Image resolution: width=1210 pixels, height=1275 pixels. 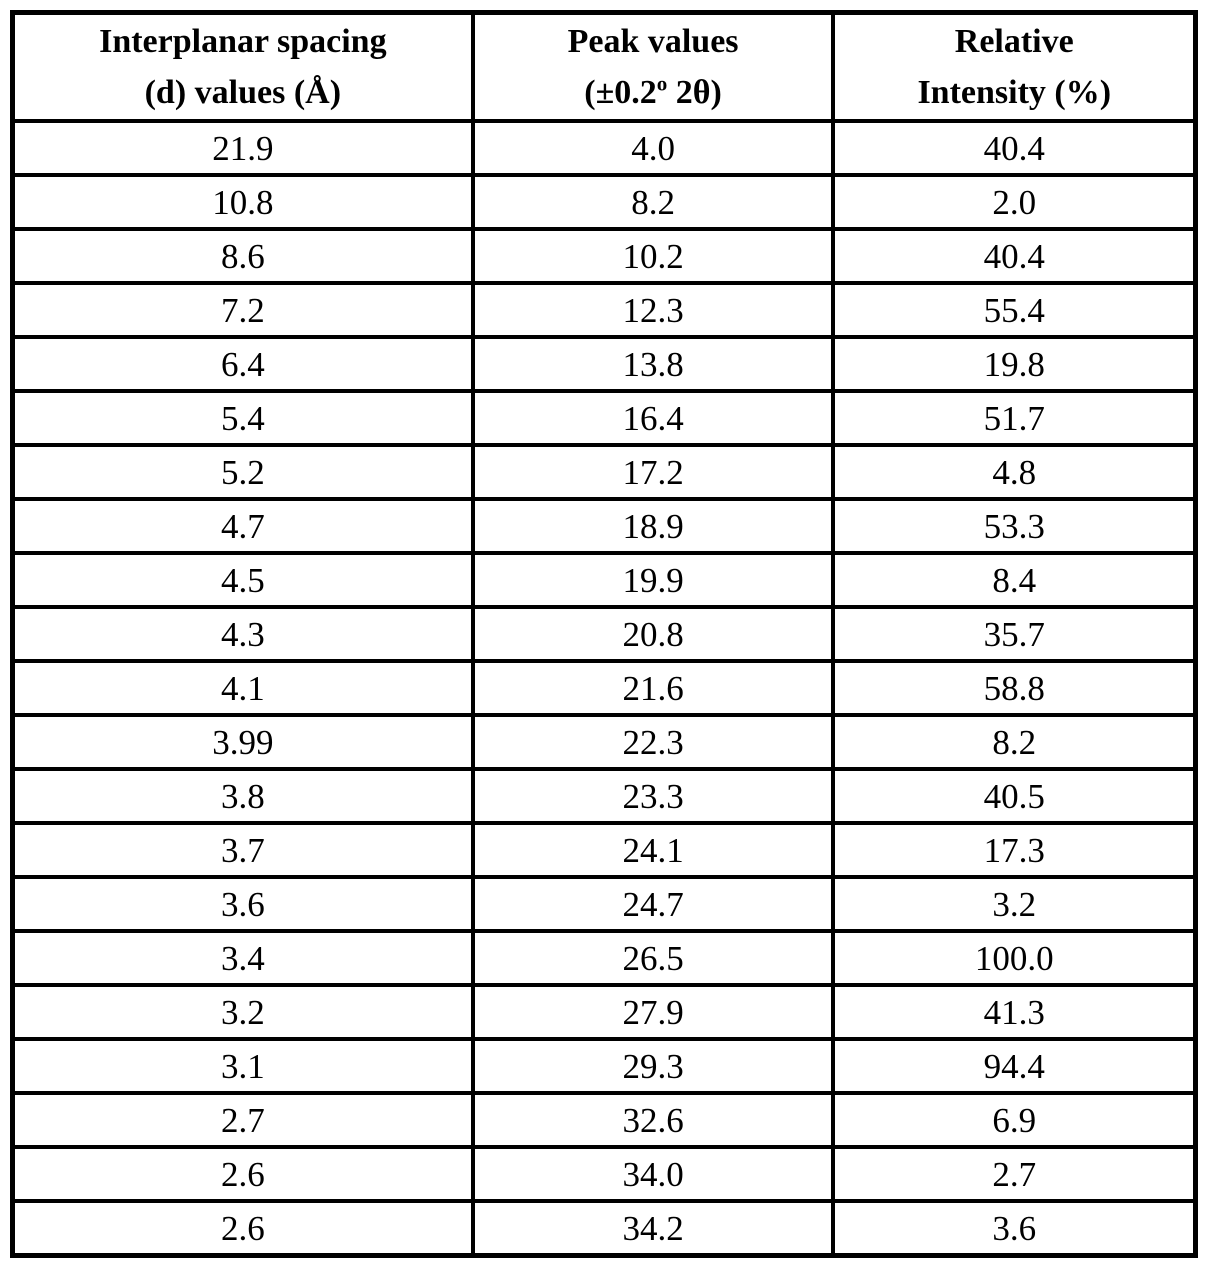 I want to click on table-cell: 41.3, so click(x=1014, y=1012).